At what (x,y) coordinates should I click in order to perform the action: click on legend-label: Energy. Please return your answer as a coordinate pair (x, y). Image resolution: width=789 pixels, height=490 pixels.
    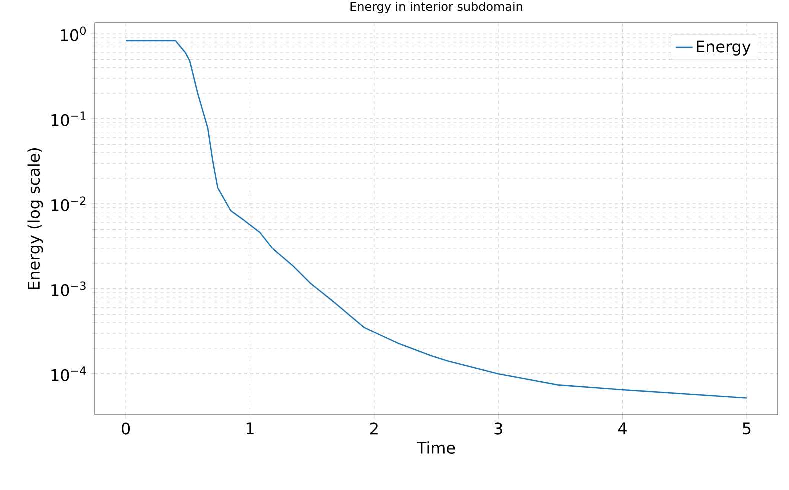
    Looking at the image, I should click on (724, 48).